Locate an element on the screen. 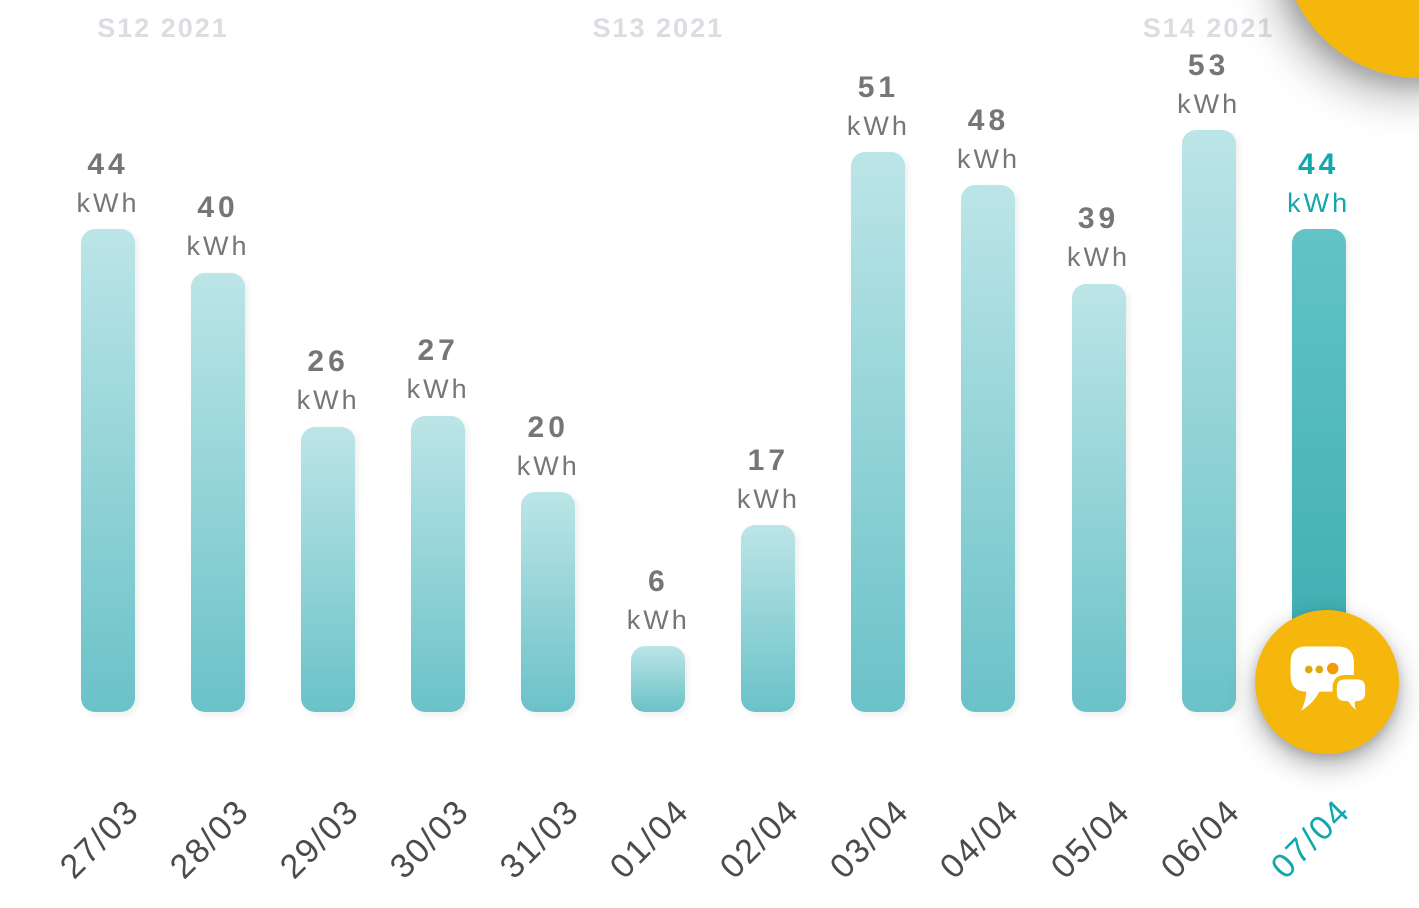  value-number: 20 is located at coordinates (548, 428).